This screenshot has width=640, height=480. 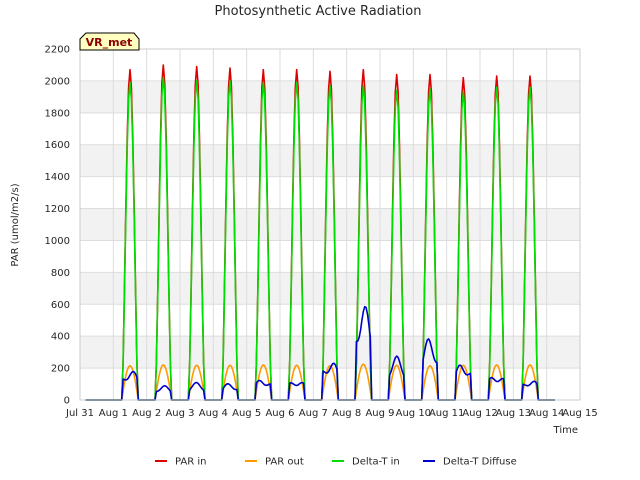 What do you see at coordinates (60, 273) in the screenshot?
I see `y-tick-label: 800` at bounding box center [60, 273].